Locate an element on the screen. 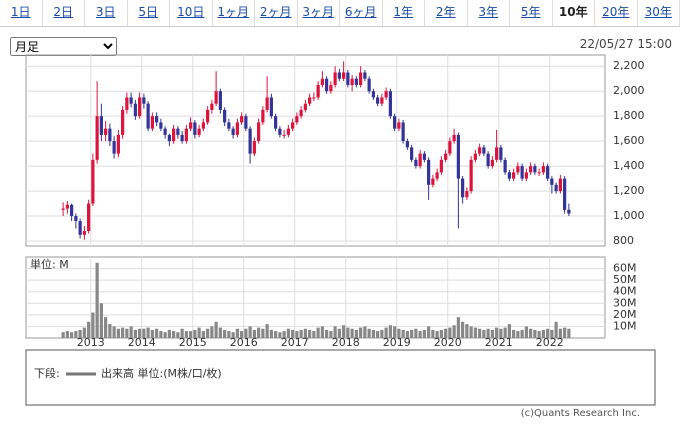 The image size is (680, 426). period-tab: 3日 is located at coordinates (106, 13).